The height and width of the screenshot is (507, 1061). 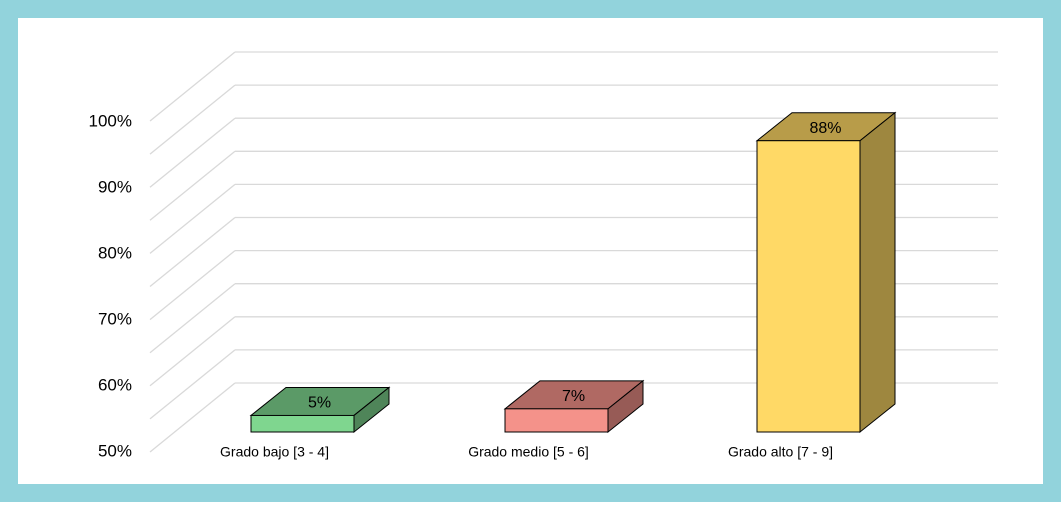 What do you see at coordinates (115, 318) in the screenshot?
I see `y-tick-label: 70%` at bounding box center [115, 318].